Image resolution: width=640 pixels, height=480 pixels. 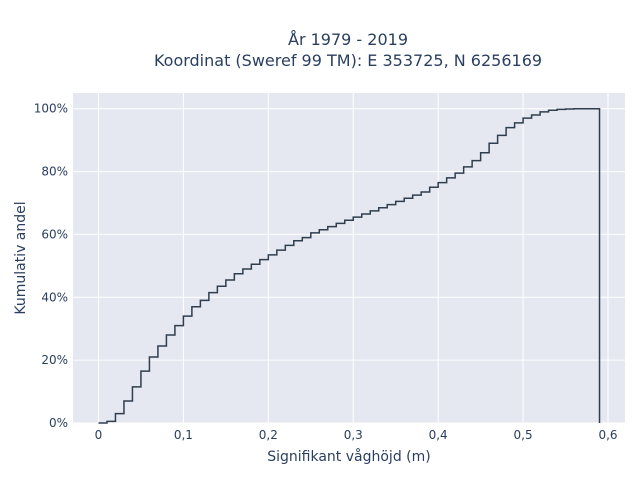 I want to click on x-tick-label: 0,1, so click(x=183, y=435).